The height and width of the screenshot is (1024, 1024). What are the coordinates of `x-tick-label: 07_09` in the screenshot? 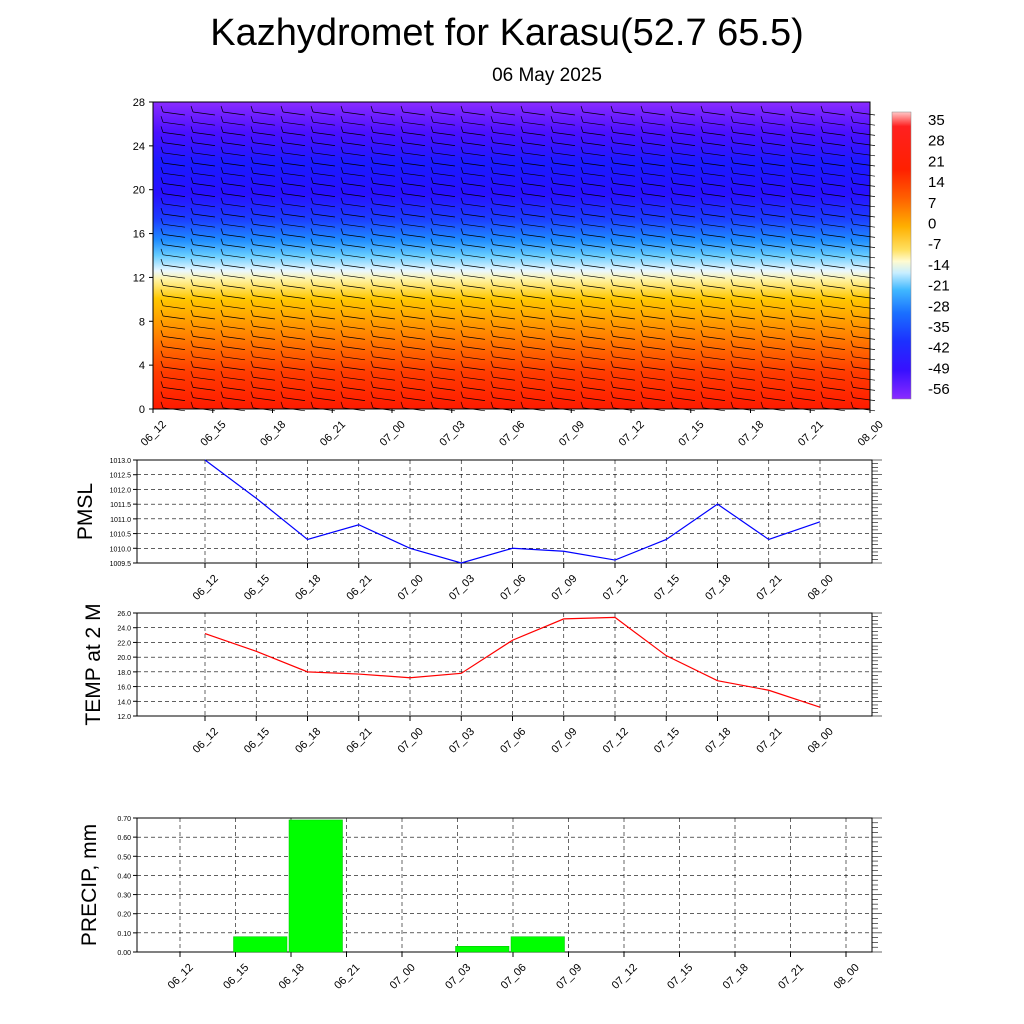 It's located at (569, 977).